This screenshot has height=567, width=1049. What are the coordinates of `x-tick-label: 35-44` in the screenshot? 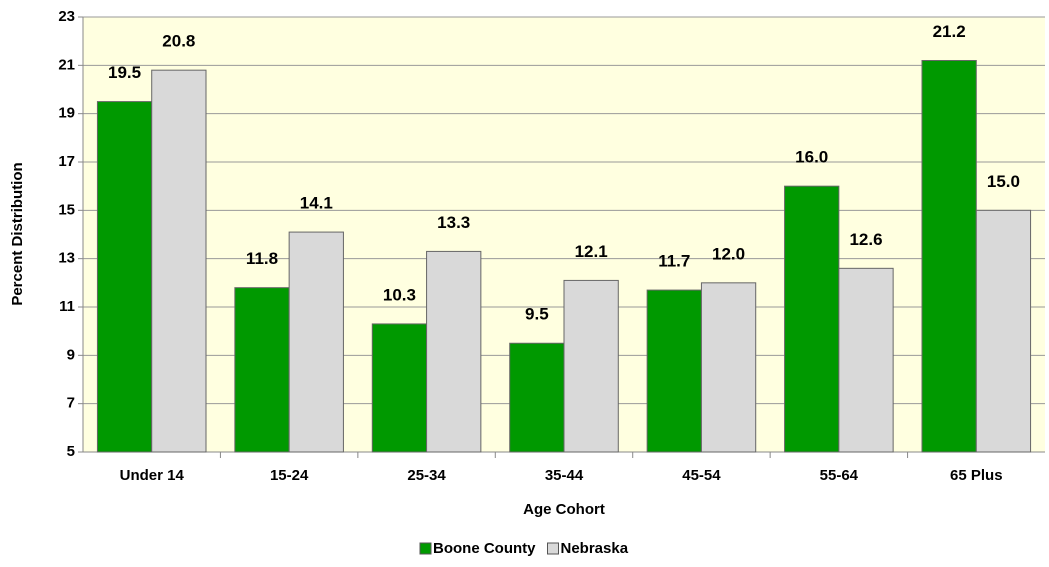 It's located at (564, 475).